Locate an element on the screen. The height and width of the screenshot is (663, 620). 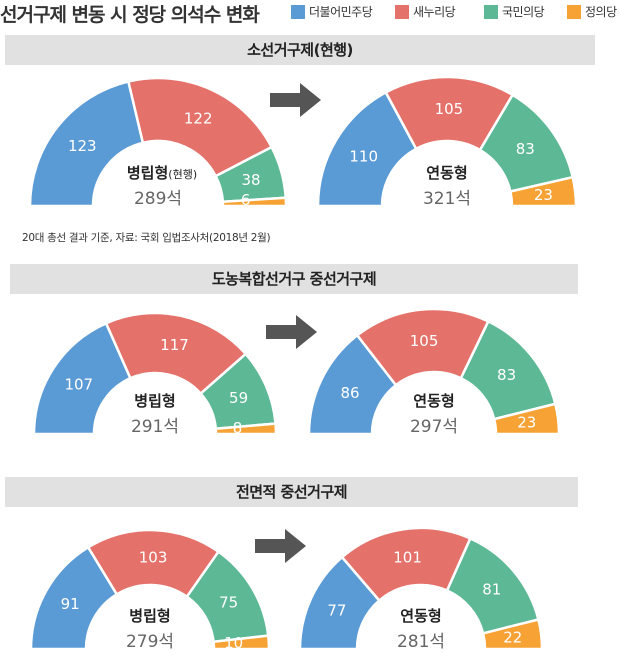
legend-label-justice: 정의당 is located at coordinates (601, 12).